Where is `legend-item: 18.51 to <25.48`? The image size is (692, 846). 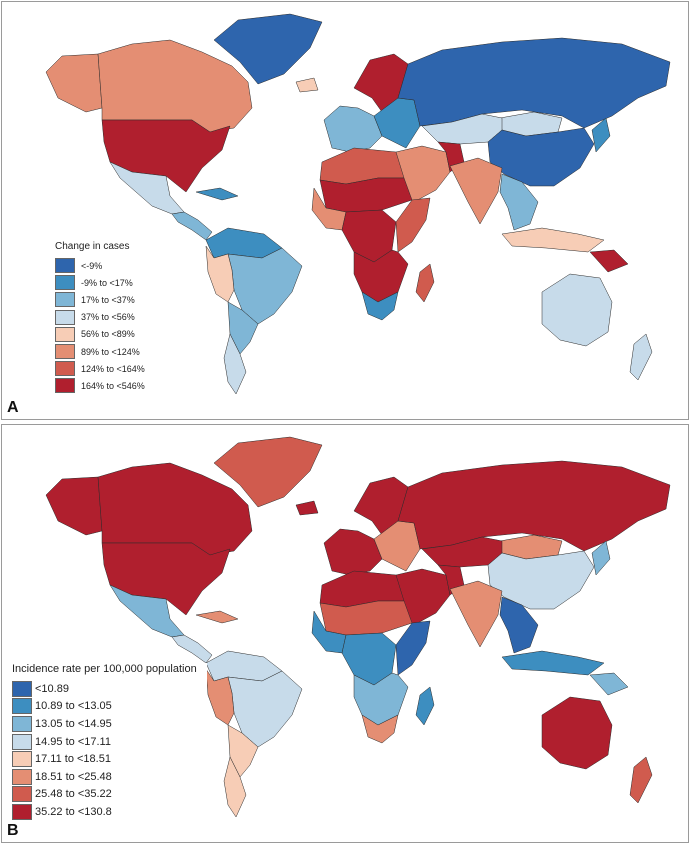 legend-item: 18.51 to <25.48 is located at coordinates (109, 777).